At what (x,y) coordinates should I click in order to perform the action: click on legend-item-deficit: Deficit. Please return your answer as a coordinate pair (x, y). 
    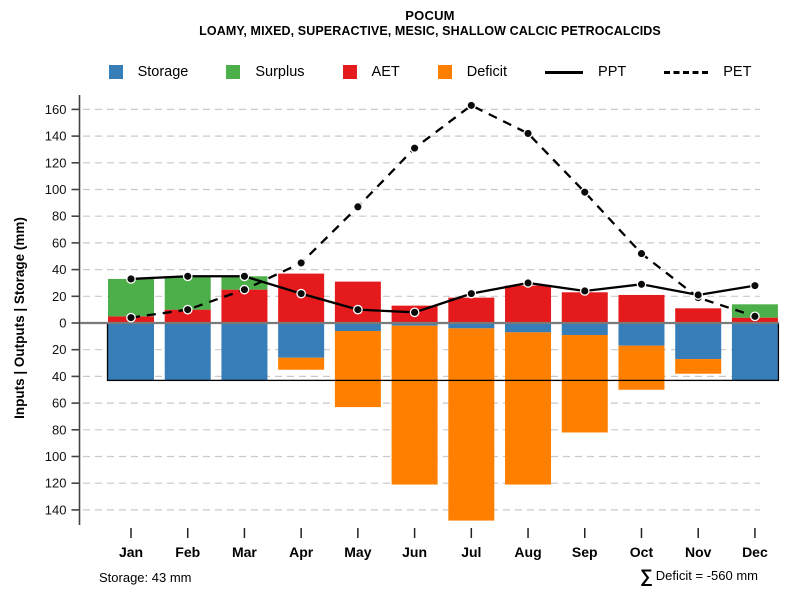
    Looking at the image, I should click on (472, 72).